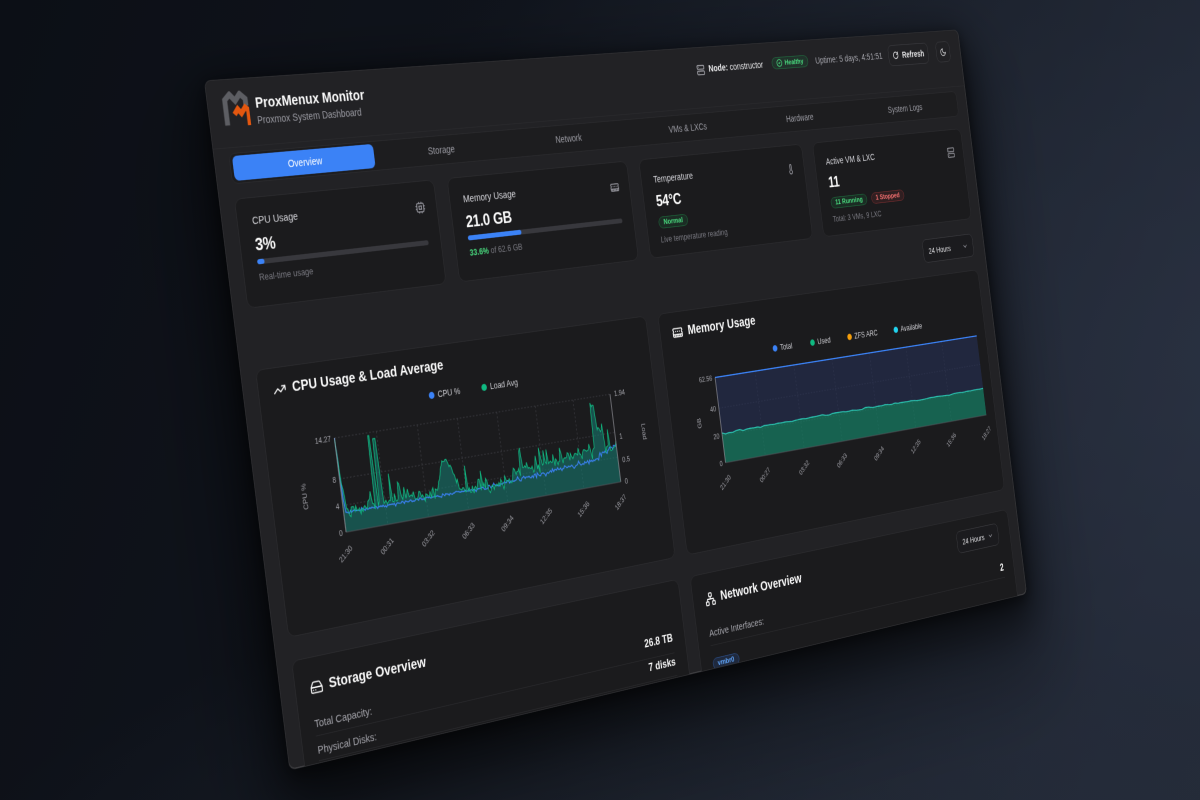  I want to click on svg-text: 1, so click(621, 436).